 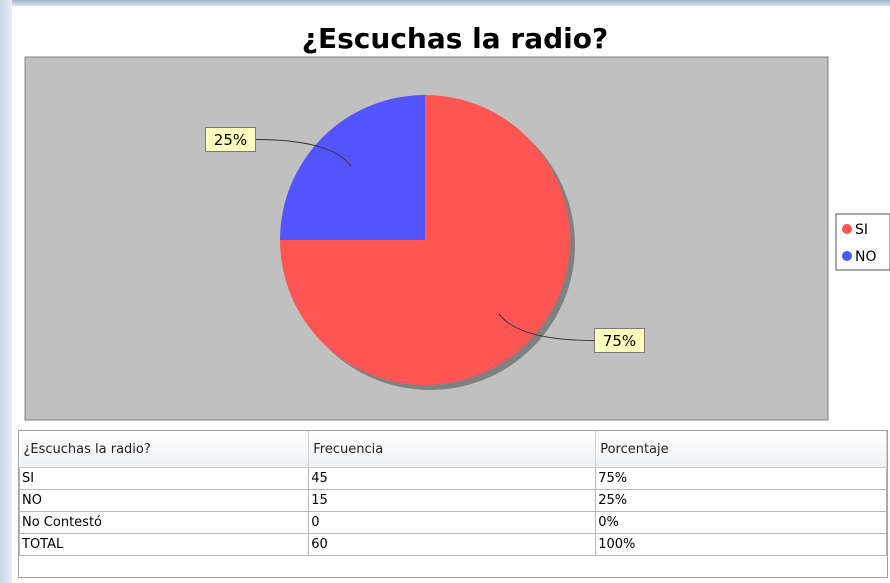 I want to click on legend-label: SI, so click(x=861, y=230).